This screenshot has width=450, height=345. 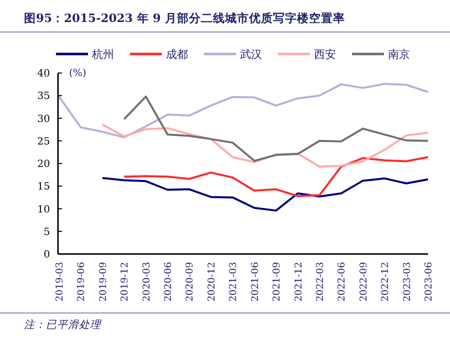 What do you see at coordinates (234, 282) in the screenshot?
I see `x-tick-label: 2021-03` at bounding box center [234, 282].